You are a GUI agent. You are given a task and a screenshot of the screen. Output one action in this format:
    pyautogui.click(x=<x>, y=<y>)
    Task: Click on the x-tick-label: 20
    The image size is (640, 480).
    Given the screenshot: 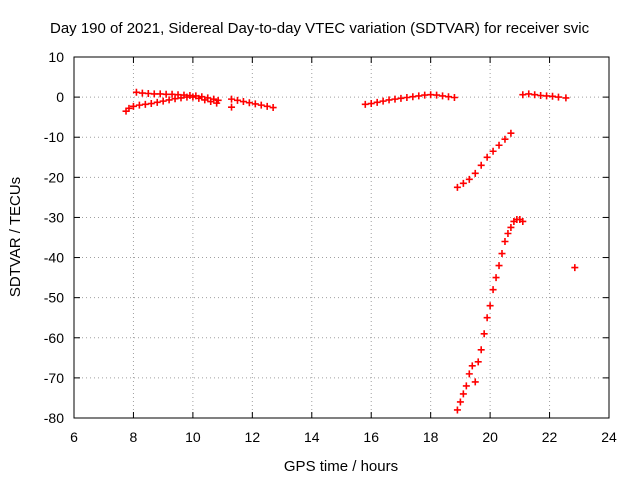 What is the action you would take?
    pyautogui.click(x=490, y=437)
    